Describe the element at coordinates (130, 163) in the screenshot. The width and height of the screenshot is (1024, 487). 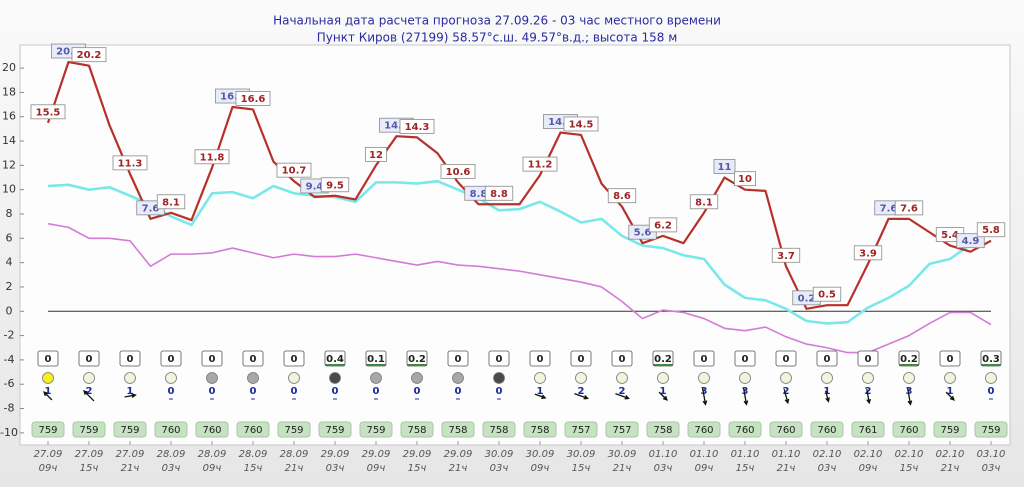
I see `value-label: 11.3` at that location.